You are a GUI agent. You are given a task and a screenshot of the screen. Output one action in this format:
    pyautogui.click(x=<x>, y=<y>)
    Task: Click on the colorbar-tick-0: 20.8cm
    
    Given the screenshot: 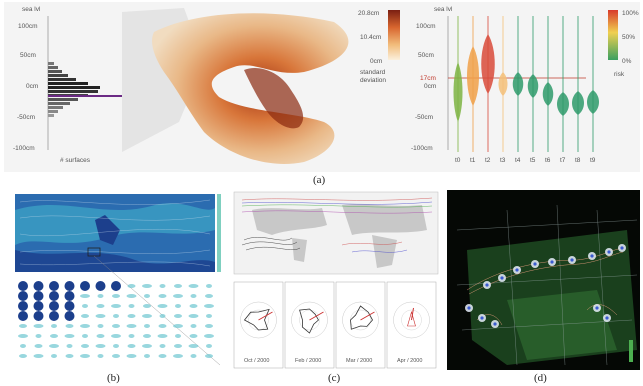 What is the action you would take?
    pyautogui.click(x=368, y=13)
    